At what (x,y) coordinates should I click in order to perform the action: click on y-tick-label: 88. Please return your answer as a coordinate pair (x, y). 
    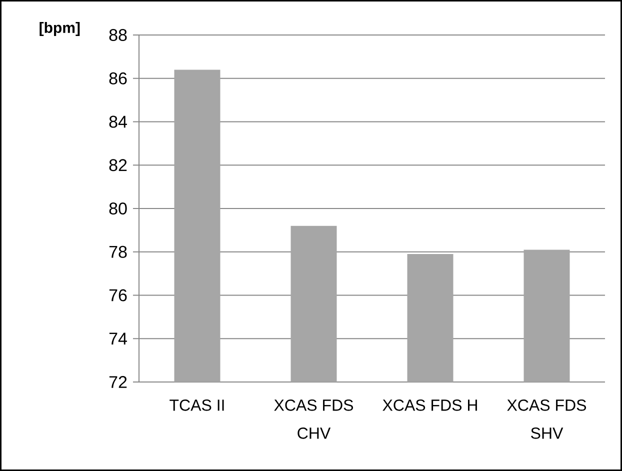
    Looking at the image, I should click on (118, 35).